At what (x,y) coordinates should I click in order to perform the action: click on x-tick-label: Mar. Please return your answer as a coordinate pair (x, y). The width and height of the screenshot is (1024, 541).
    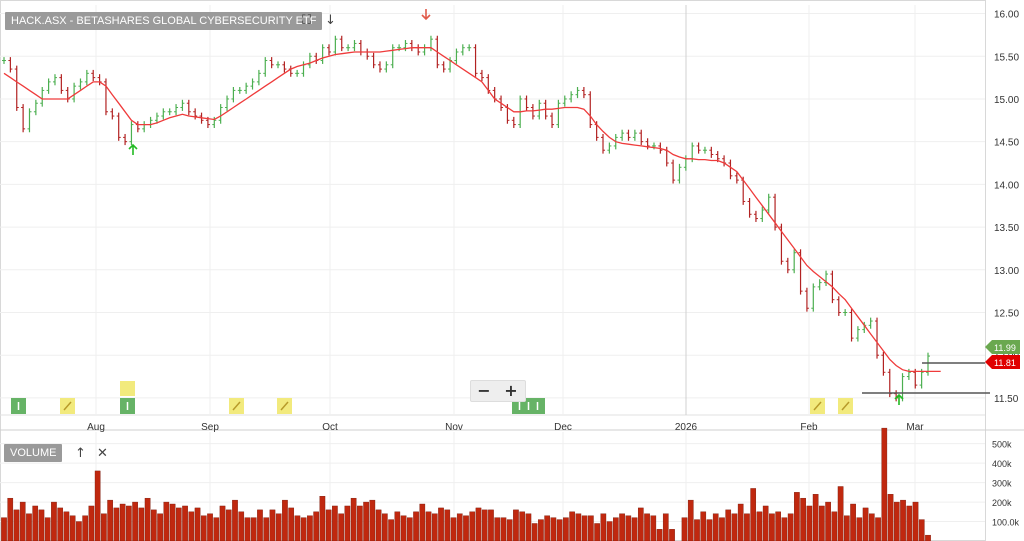
    Looking at the image, I should click on (915, 427).